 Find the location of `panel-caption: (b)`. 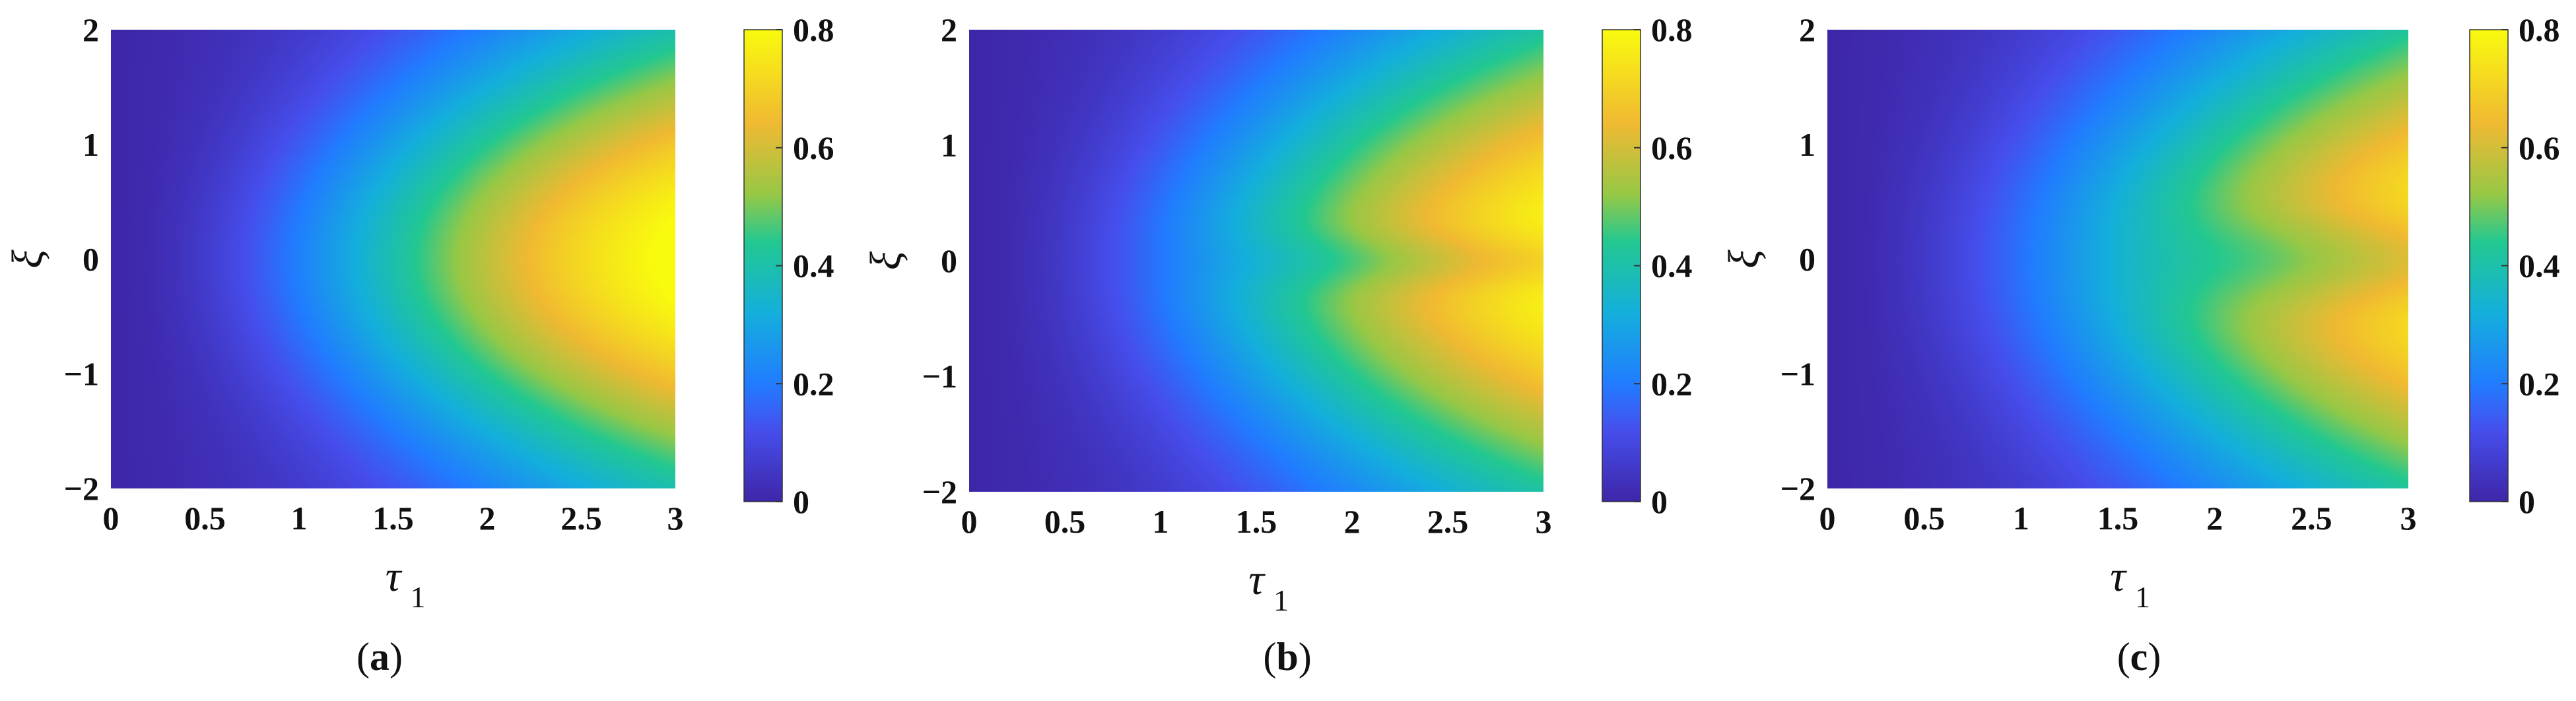

panel-caption: (b) is located at coordinates (1287, 657).